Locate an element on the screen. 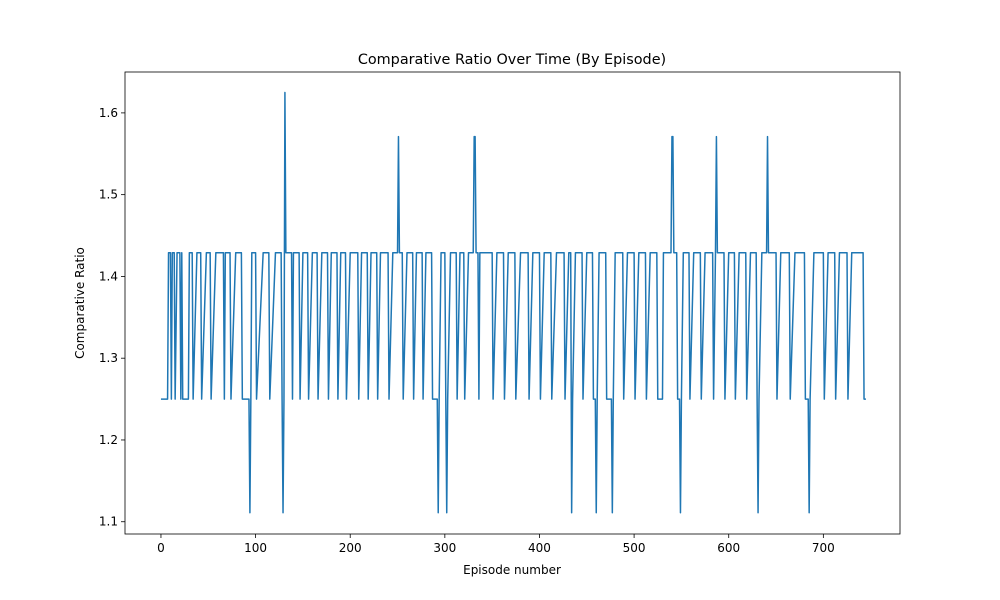 The height and width of the screenshot is (600, 1000). y-axis-label: Comparative Ratio is located at coordinates (80, 303).